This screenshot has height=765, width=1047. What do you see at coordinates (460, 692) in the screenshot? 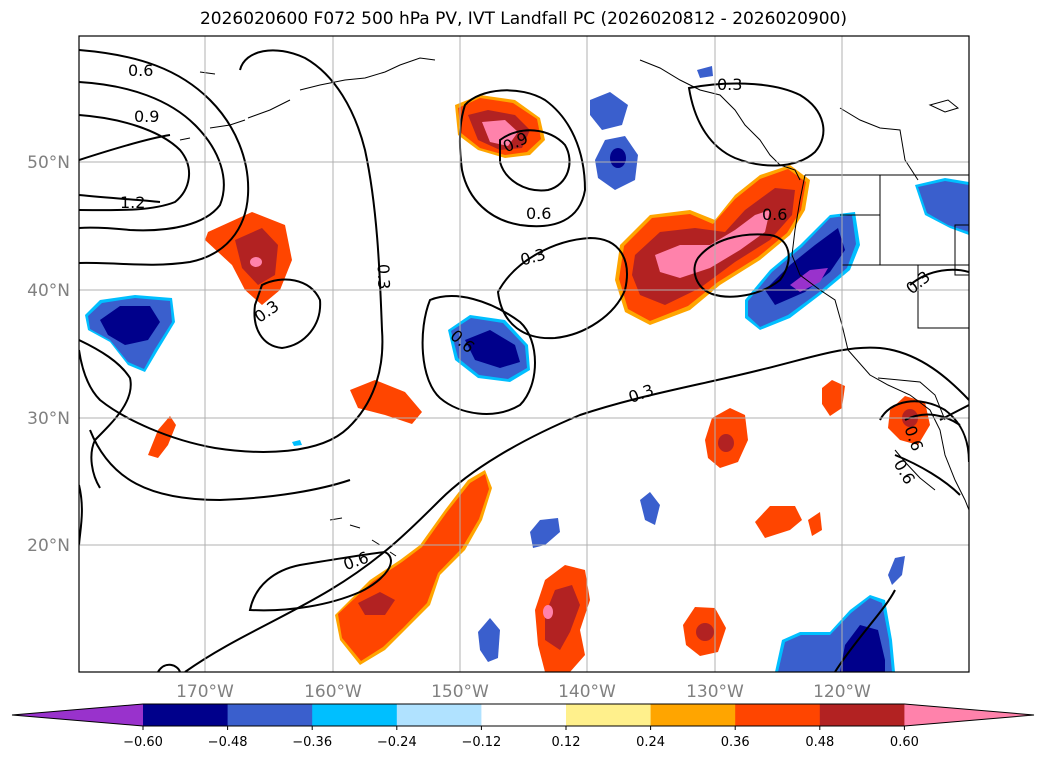
I see `lon-label: 150°W` at bounding box center [460, 692].